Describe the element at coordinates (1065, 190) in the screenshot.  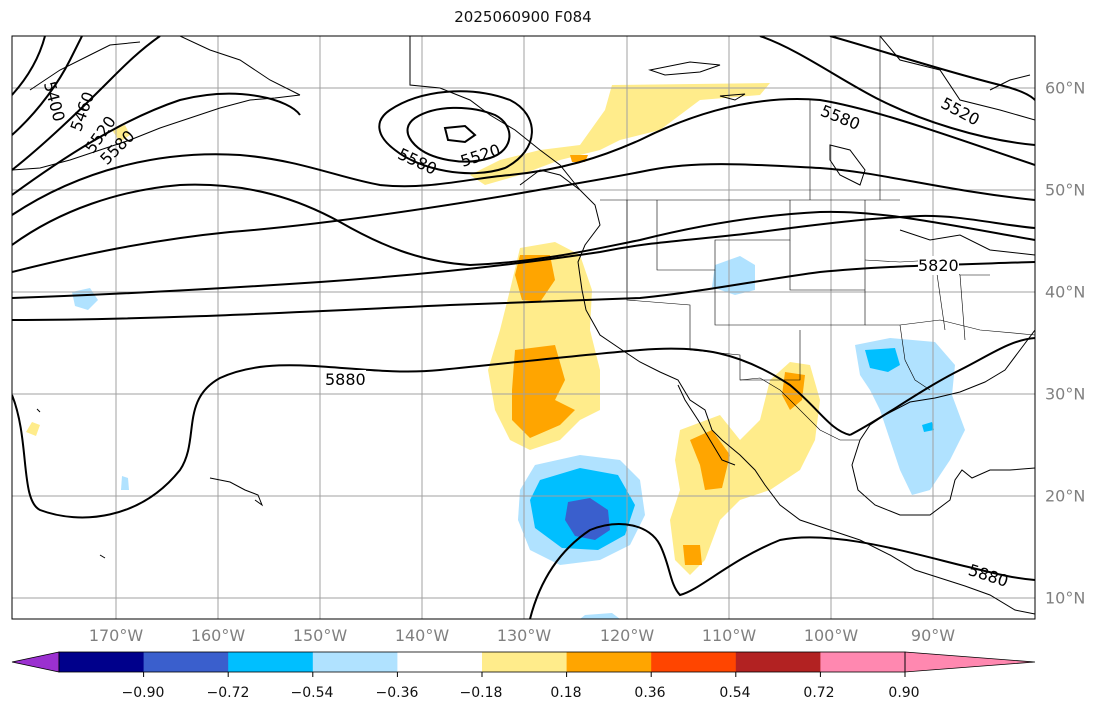
I see `lat-label: 50°N` at that location.